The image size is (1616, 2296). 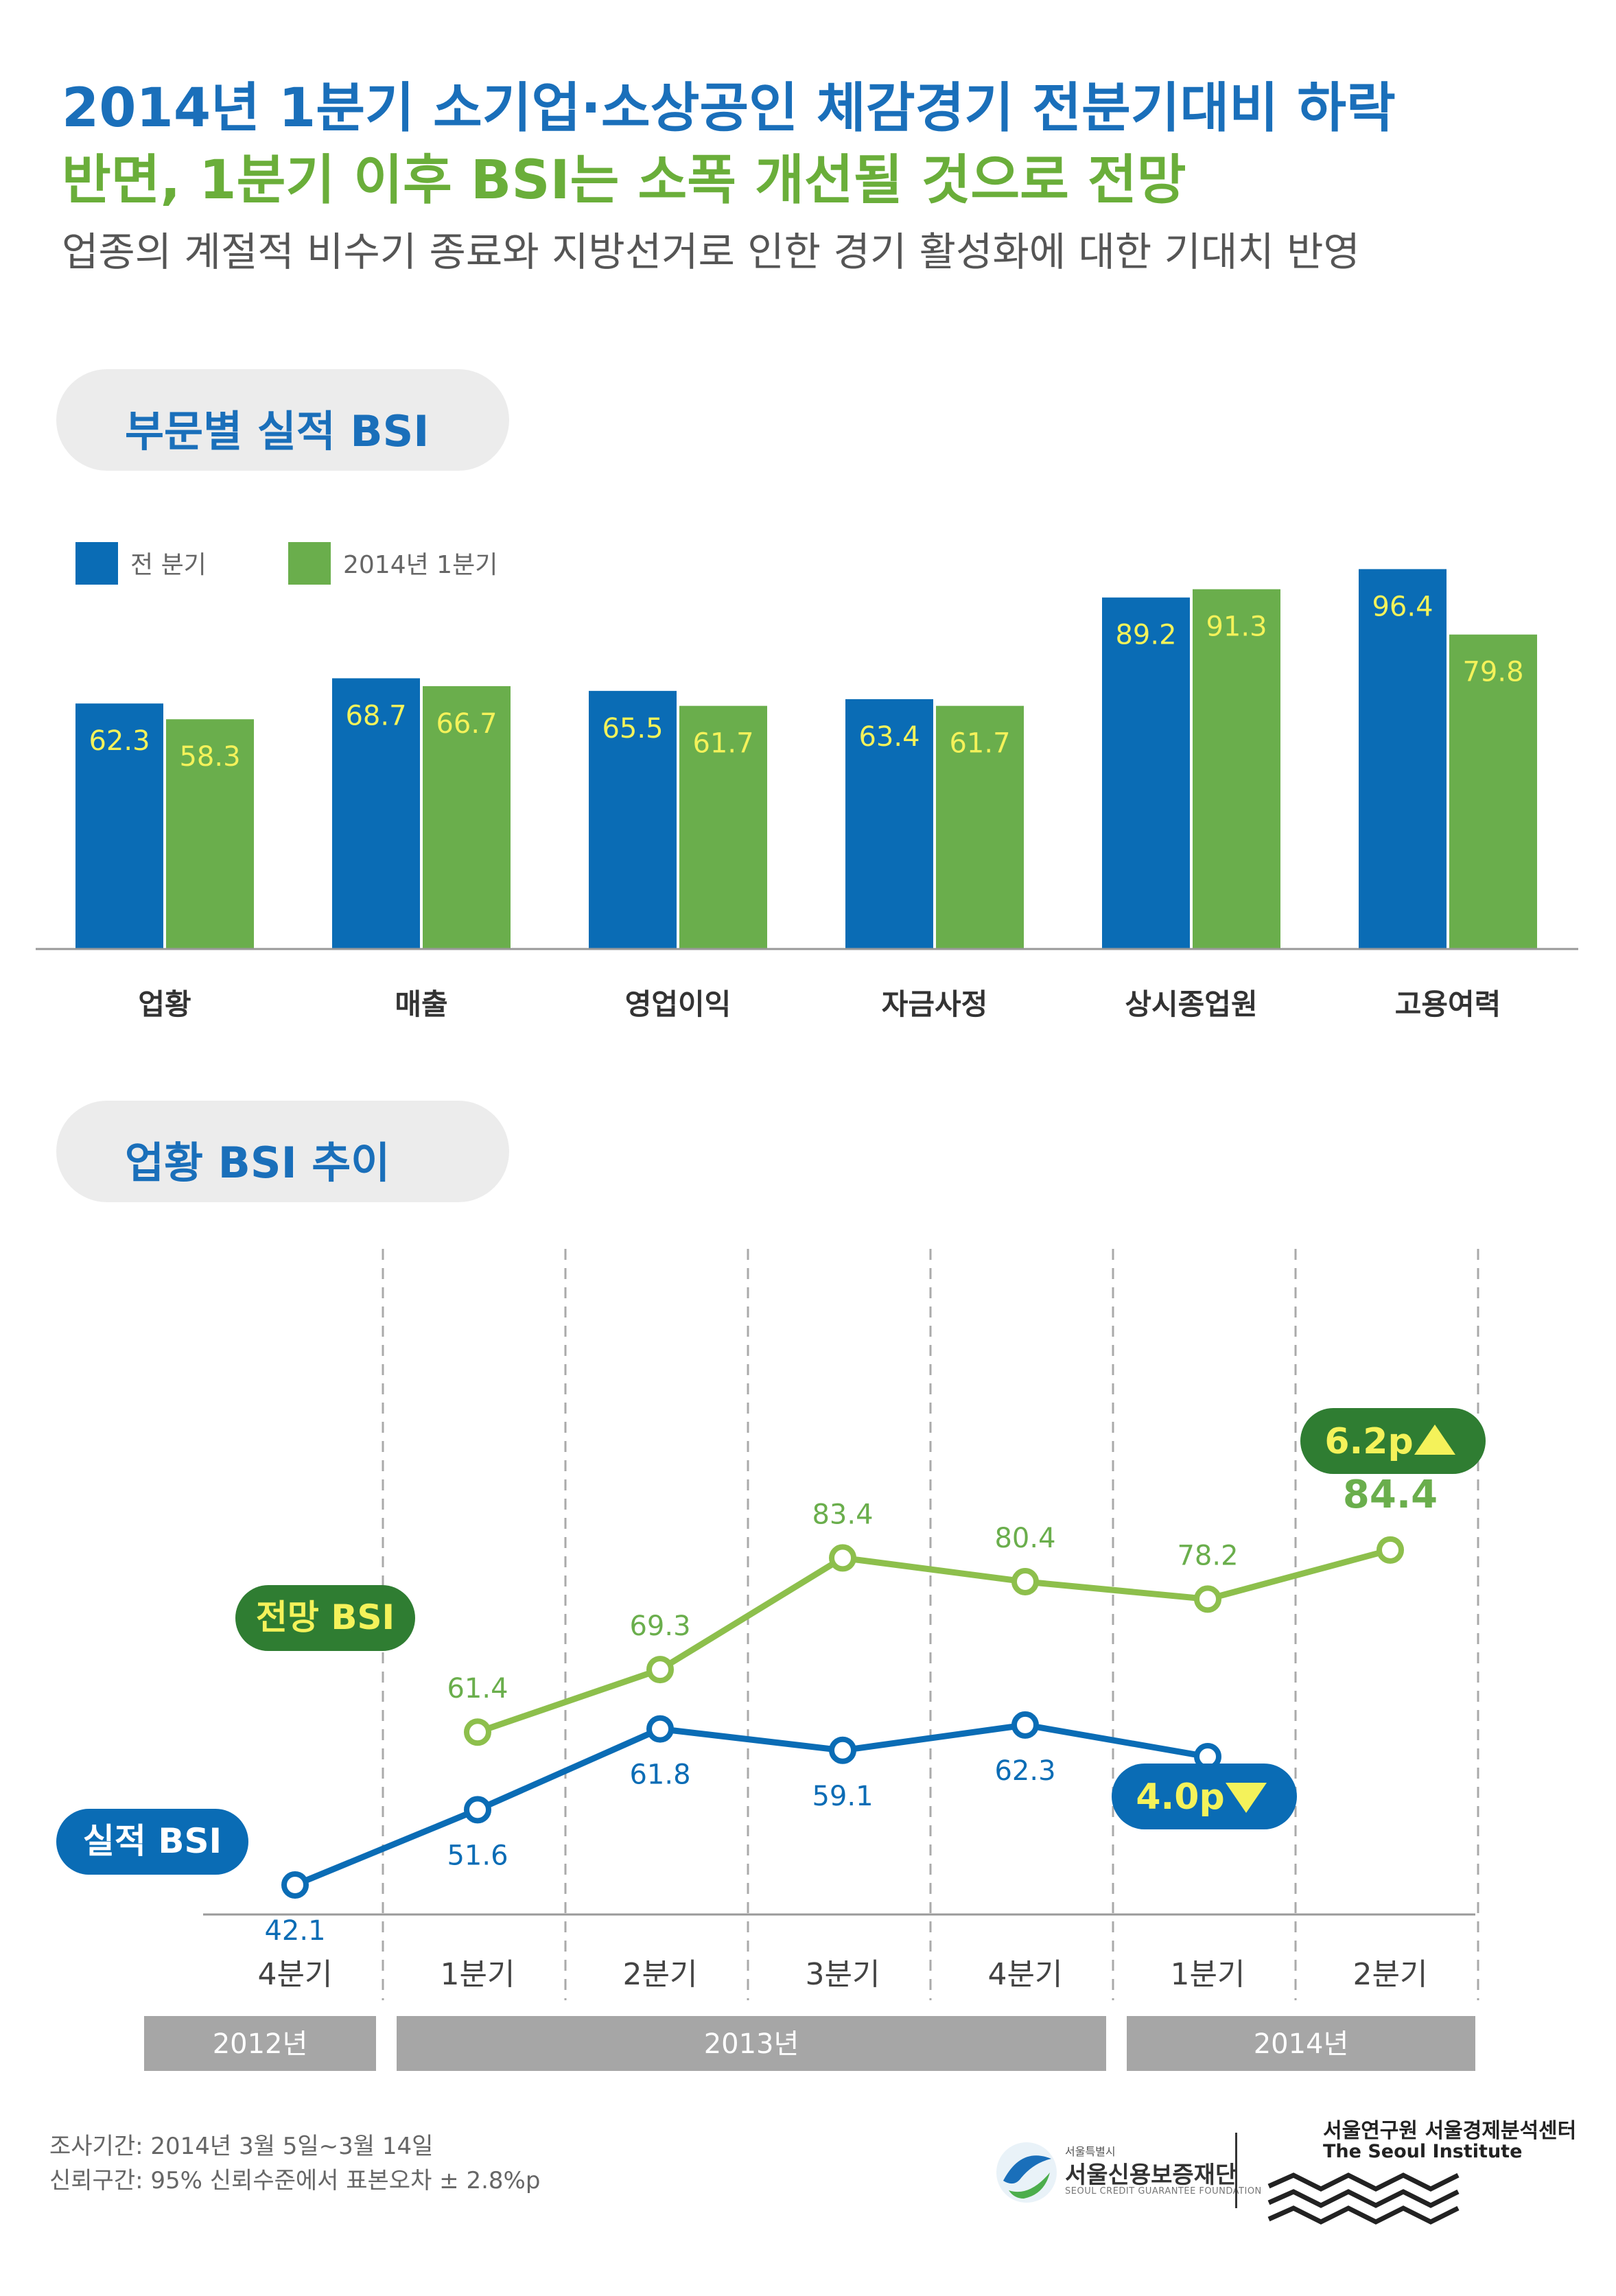 I want to click on series-value-label-2-3: 69.3, so click(x=659, y=1626).